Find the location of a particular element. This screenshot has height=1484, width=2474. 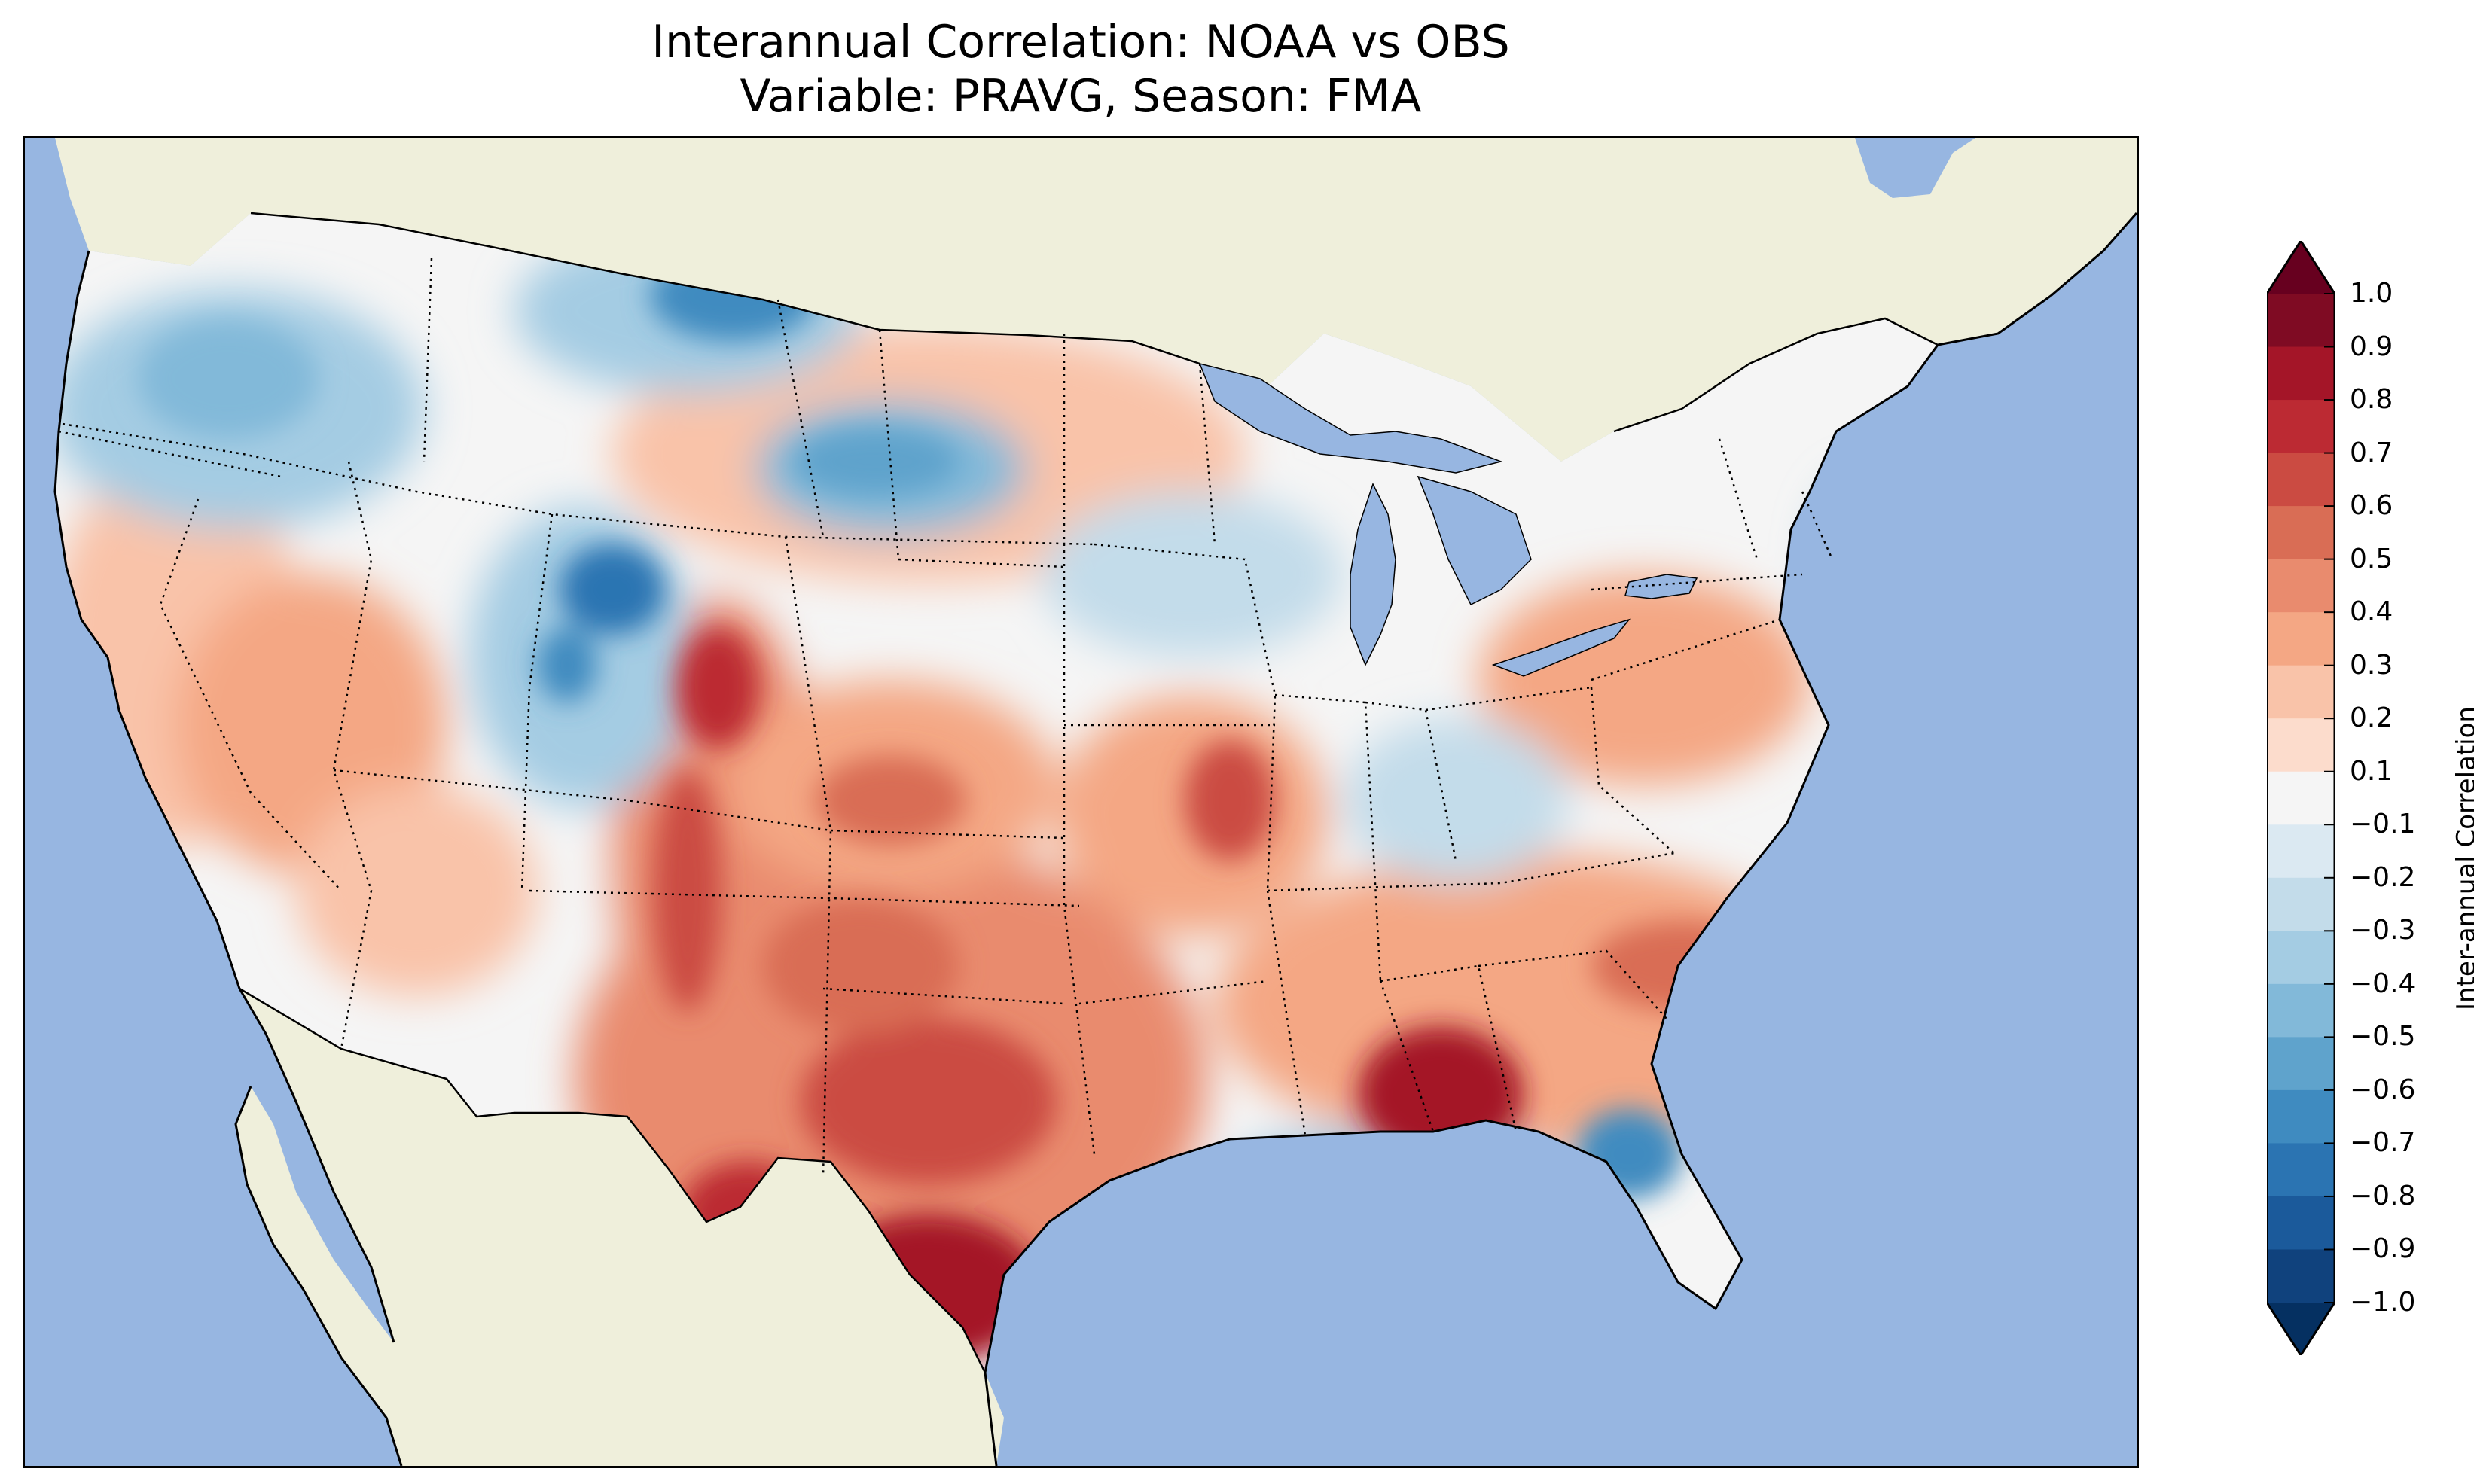

neg-region-upper-midwest is located at coordinates (1192, 574).